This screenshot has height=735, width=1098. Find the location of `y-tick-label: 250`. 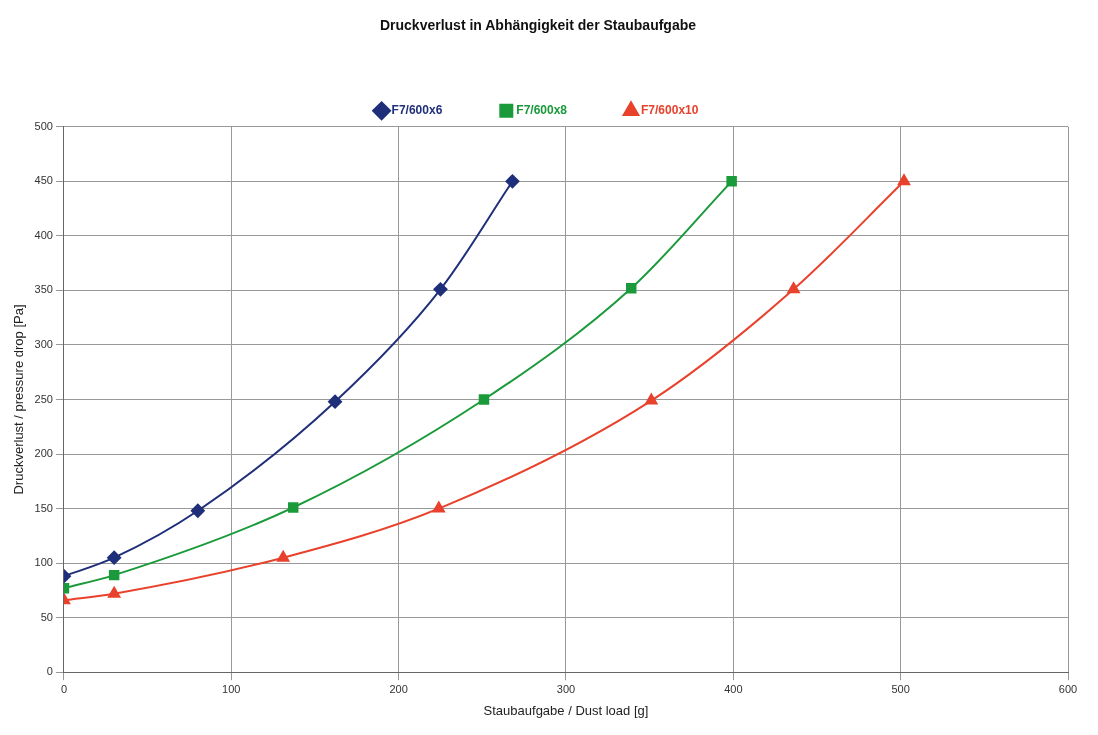

y-tick-label: 250 is located at coordinates (43, 398).